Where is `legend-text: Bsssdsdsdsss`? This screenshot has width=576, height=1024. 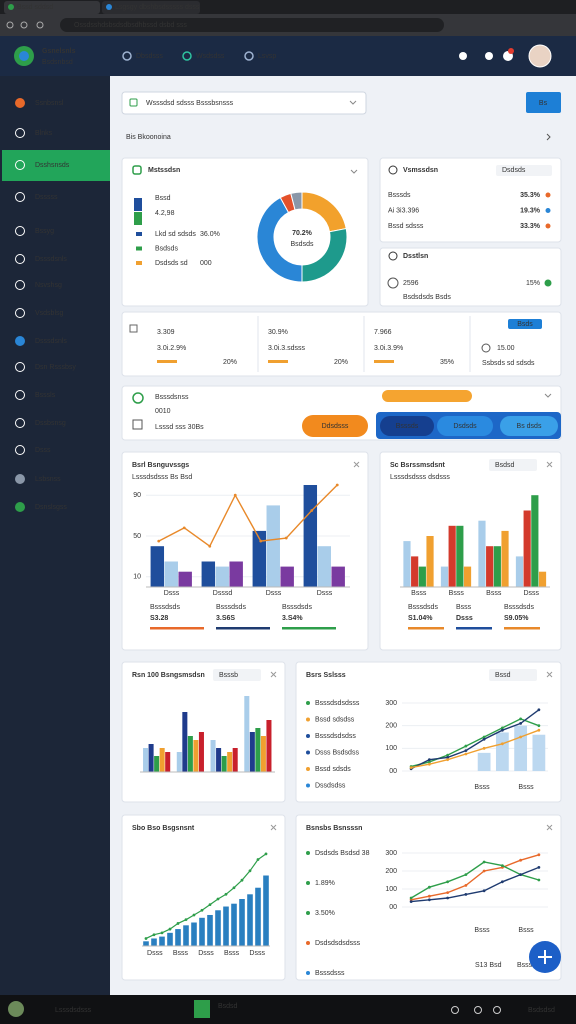 legend-text: Bsssdsdsdsss is located at coordinates (337, 703).